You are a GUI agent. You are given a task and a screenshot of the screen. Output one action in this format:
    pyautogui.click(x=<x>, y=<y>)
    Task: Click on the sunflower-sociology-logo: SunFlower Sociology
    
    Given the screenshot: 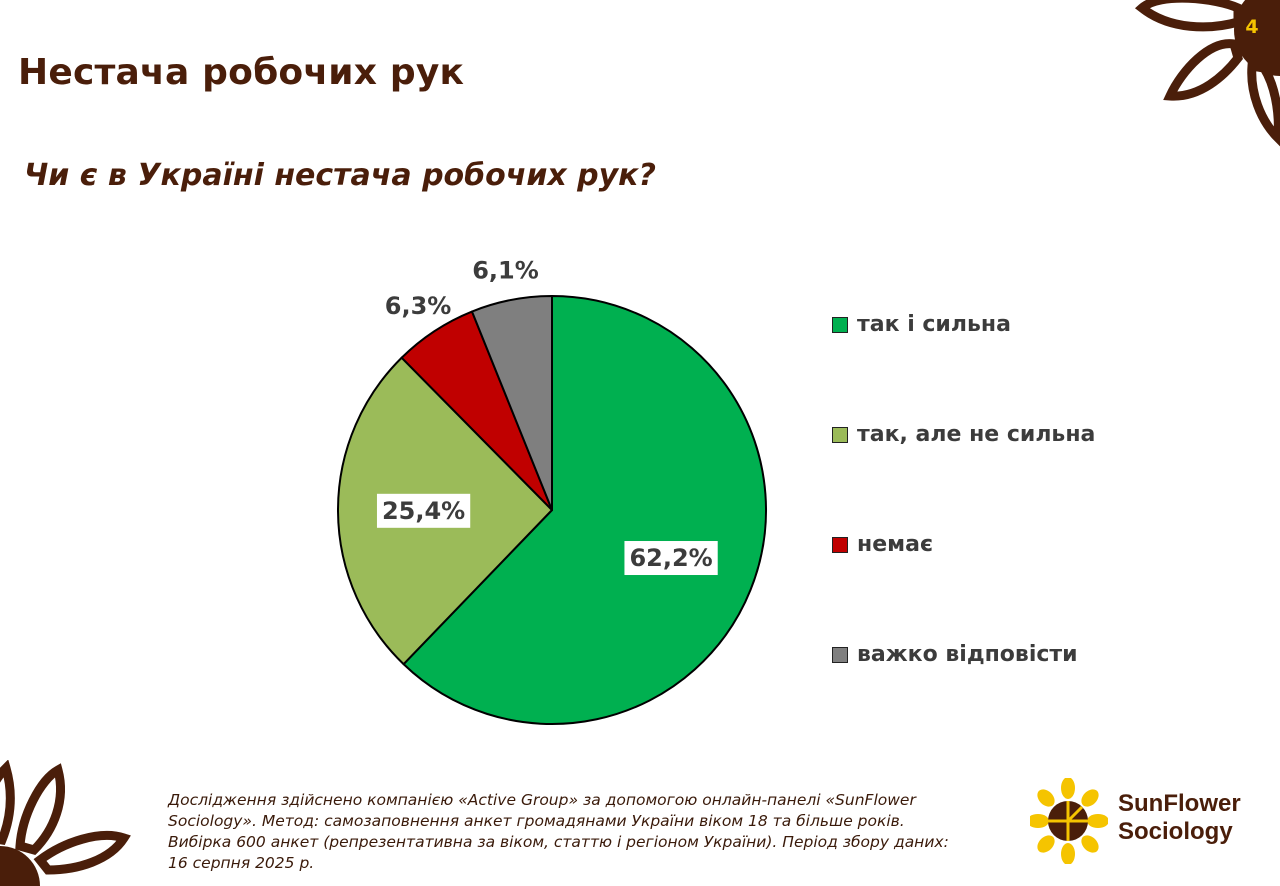 What is the action you would take?
    pyautogui.click(x=1145, y=823)
    